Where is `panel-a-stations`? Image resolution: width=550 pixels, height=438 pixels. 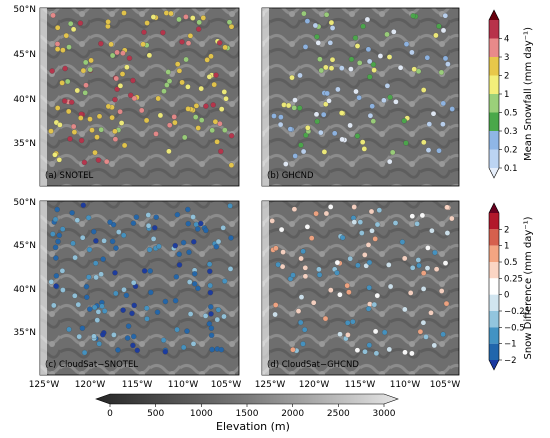 panel-a-stations is located at coordinates (141, 89).